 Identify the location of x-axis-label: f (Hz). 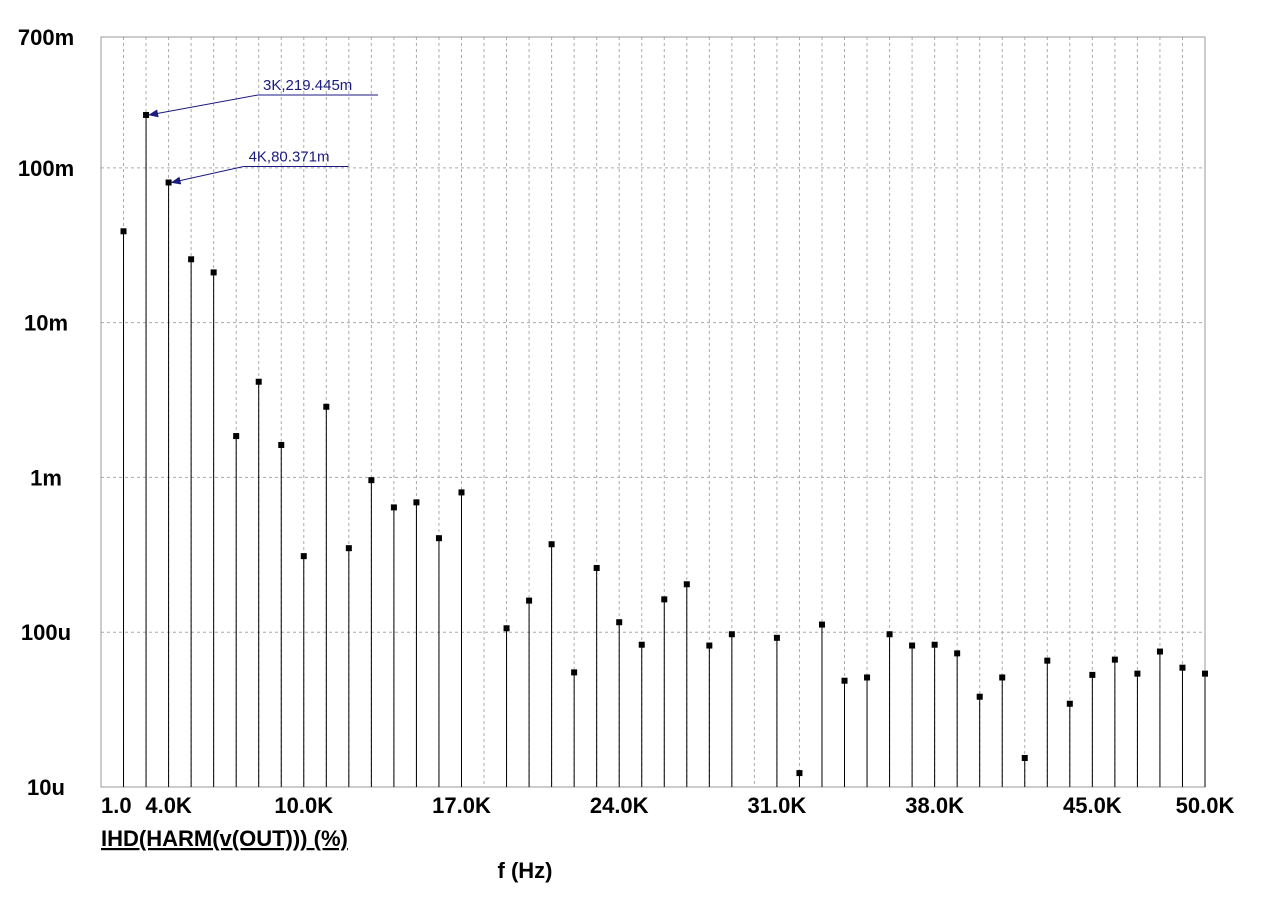
(525, 870).